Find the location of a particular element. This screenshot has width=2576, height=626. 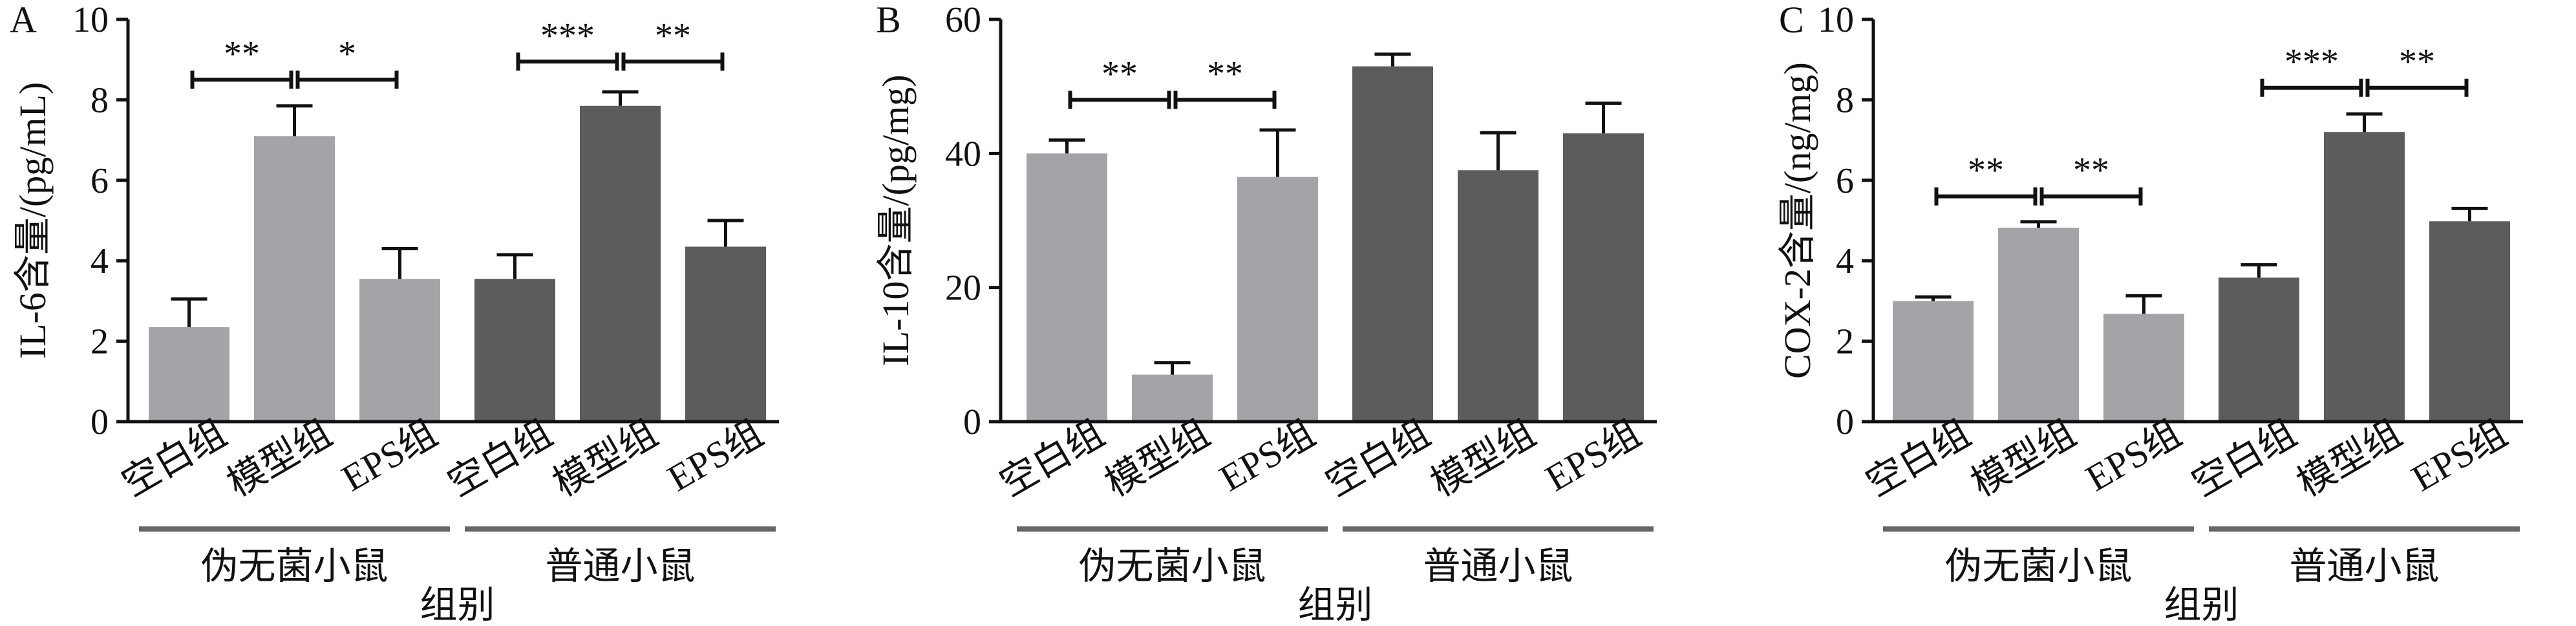

panel-label: A is located at coordinates (23, 20).